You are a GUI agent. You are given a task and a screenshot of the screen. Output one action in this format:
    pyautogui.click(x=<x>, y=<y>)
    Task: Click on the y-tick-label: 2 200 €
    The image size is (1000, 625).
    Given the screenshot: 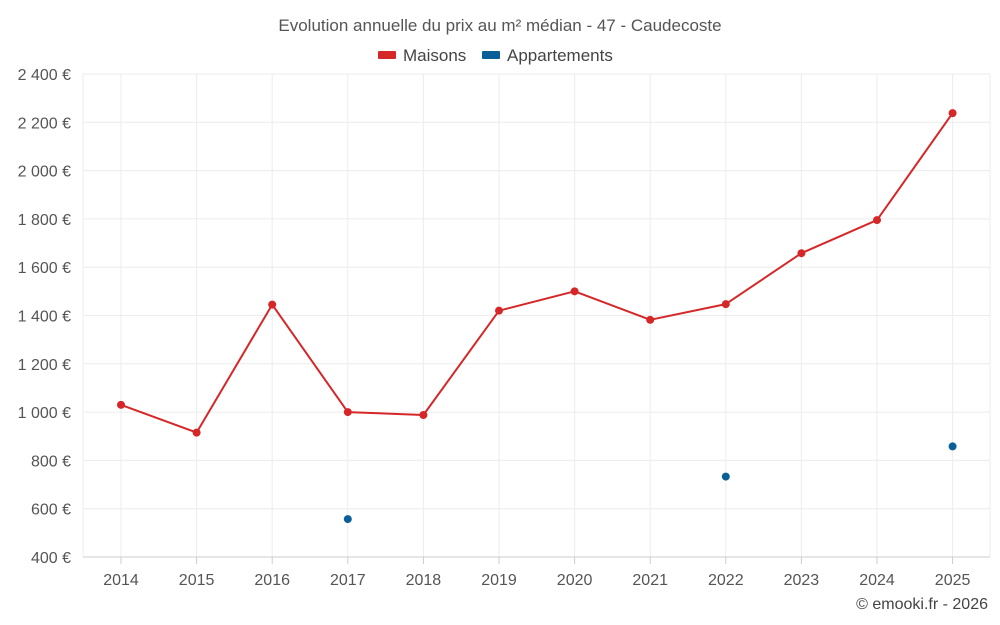 What is the action you would take?
    pyautogui.click(x=44, y=123)
    